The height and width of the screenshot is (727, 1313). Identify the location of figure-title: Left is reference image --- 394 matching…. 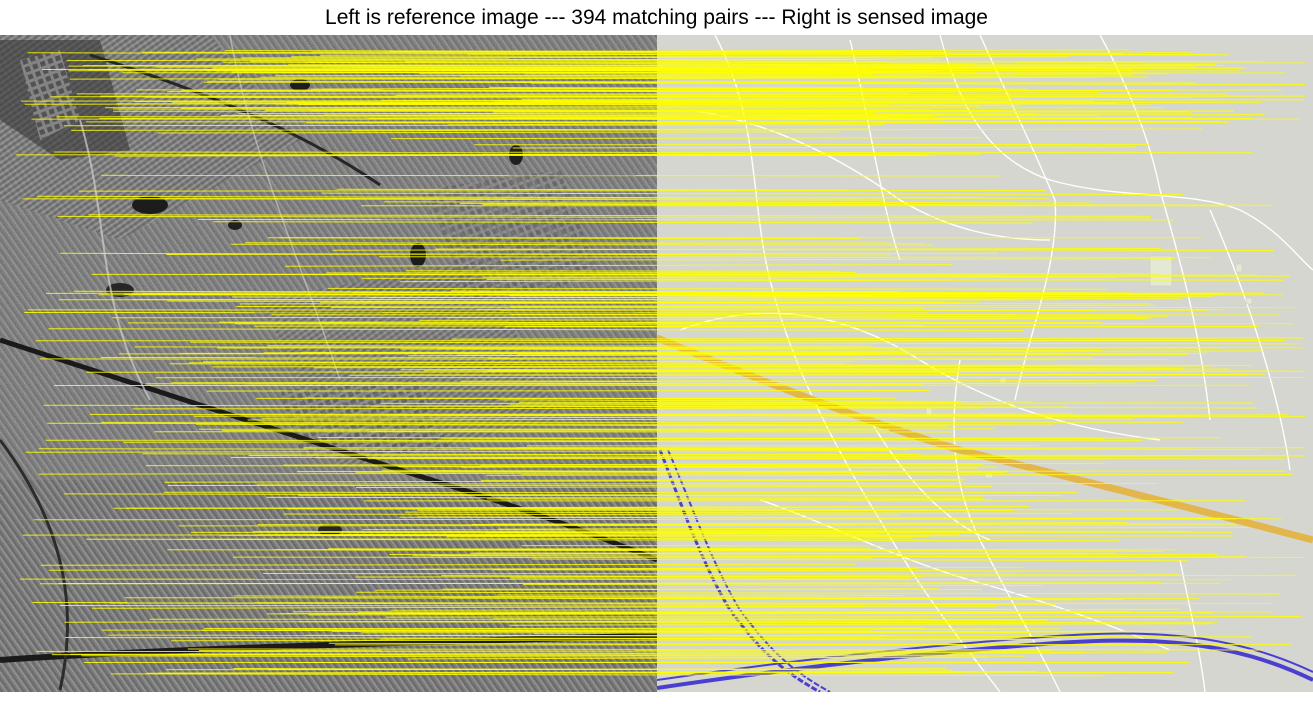
(656, 18).